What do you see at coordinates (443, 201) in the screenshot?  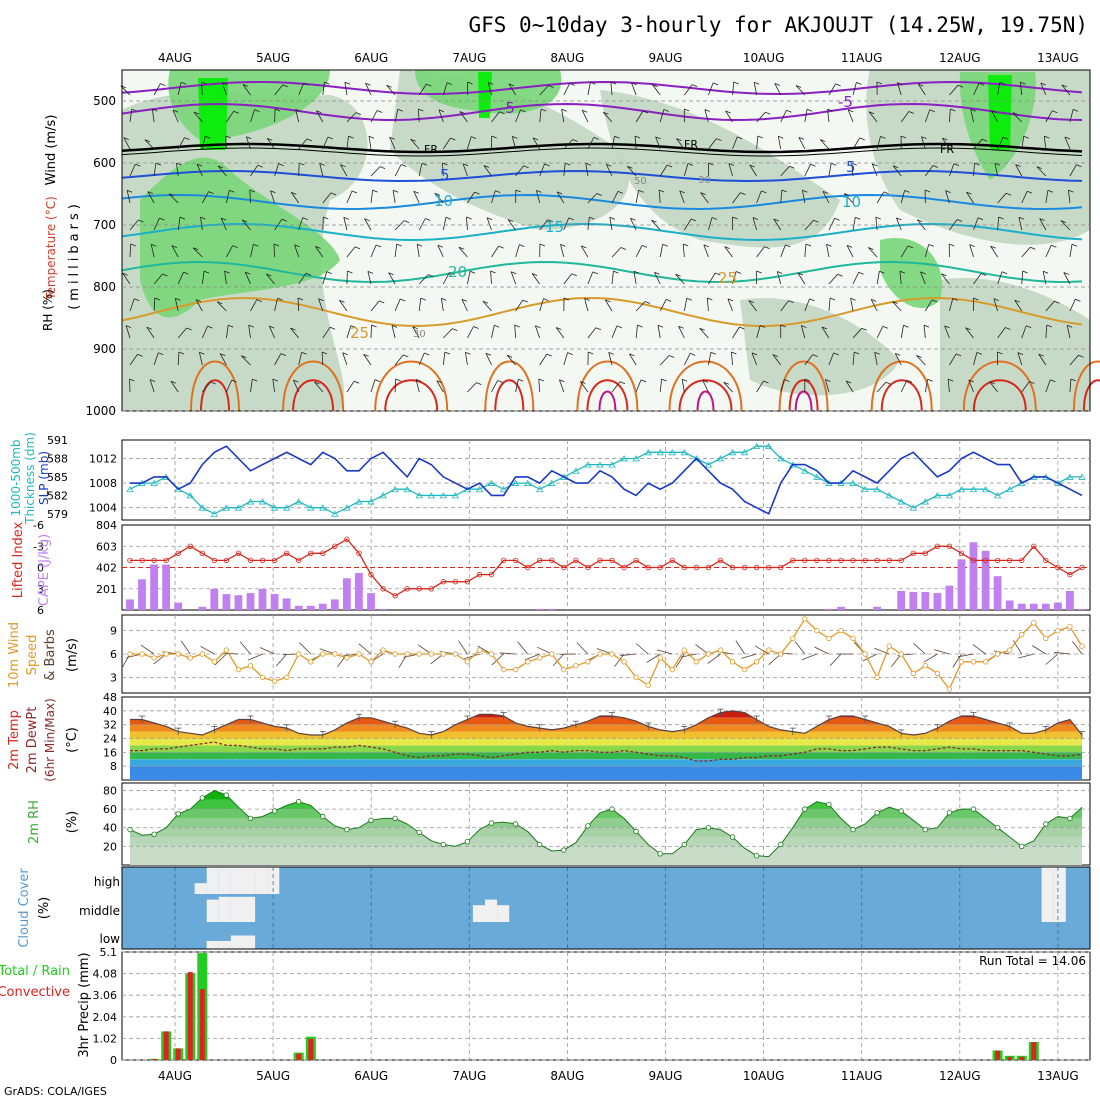 I see `label-p10-1: 10` at bounding box center [443, 201].